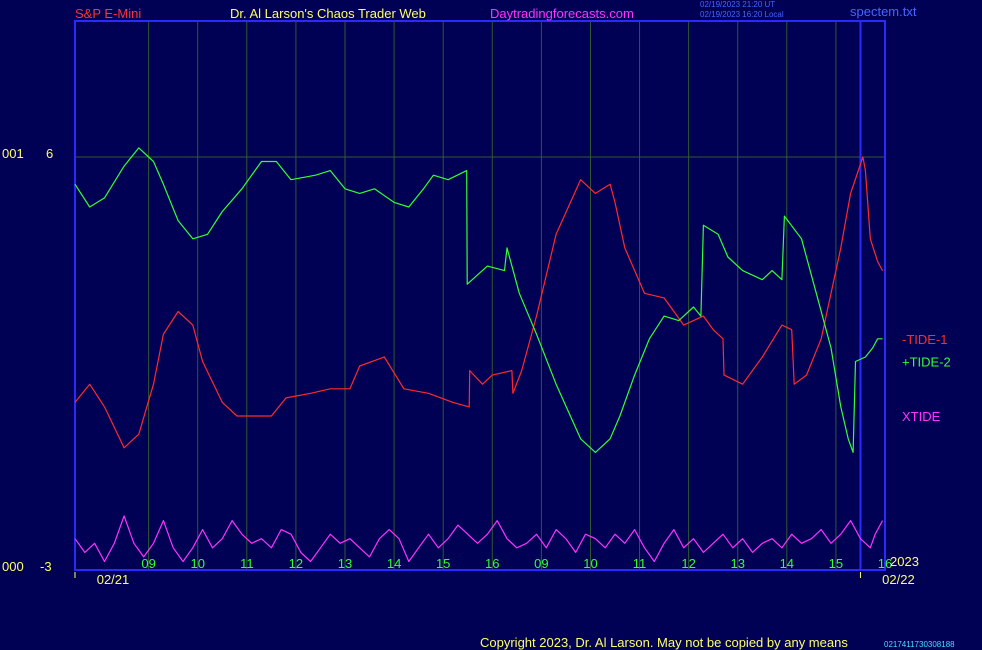 This screenshot has width=982, height=650. I want to click on left-axis-top-prefix: 001, so click(13, 153).